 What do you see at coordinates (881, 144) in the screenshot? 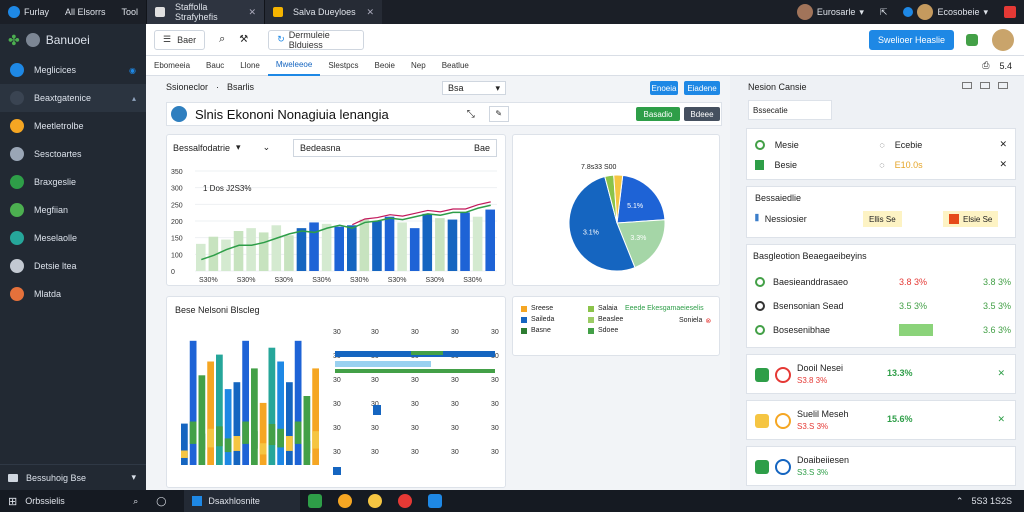
I see `status-row-0: Mesie ◌ Ecebie ✕` at bounding box center [881, 144].